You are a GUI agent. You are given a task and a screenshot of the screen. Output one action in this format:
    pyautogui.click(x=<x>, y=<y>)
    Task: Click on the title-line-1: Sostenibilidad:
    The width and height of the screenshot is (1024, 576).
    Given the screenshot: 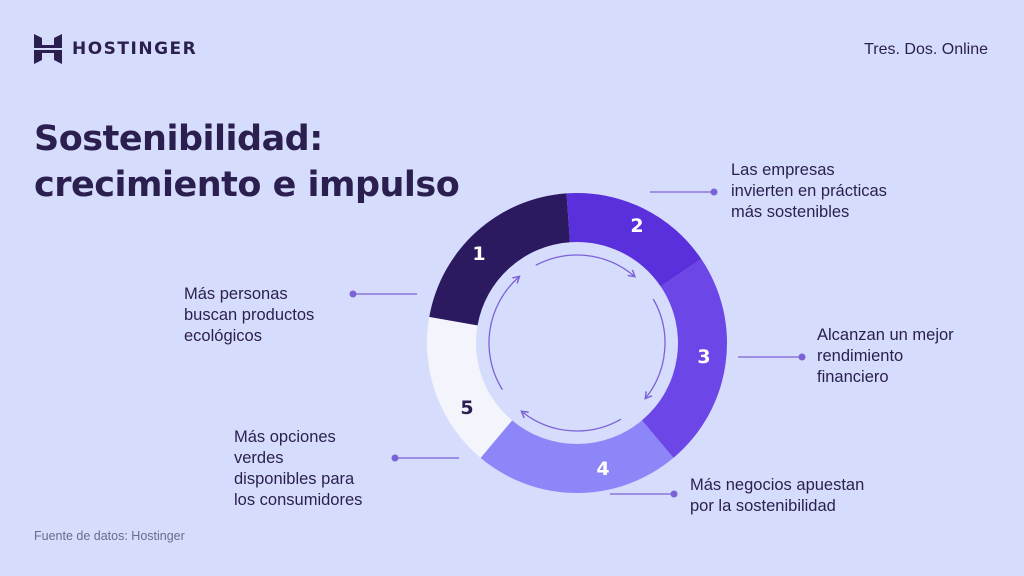 What is the action you would take?
    pyautogui.click(x=178, y=139)
    